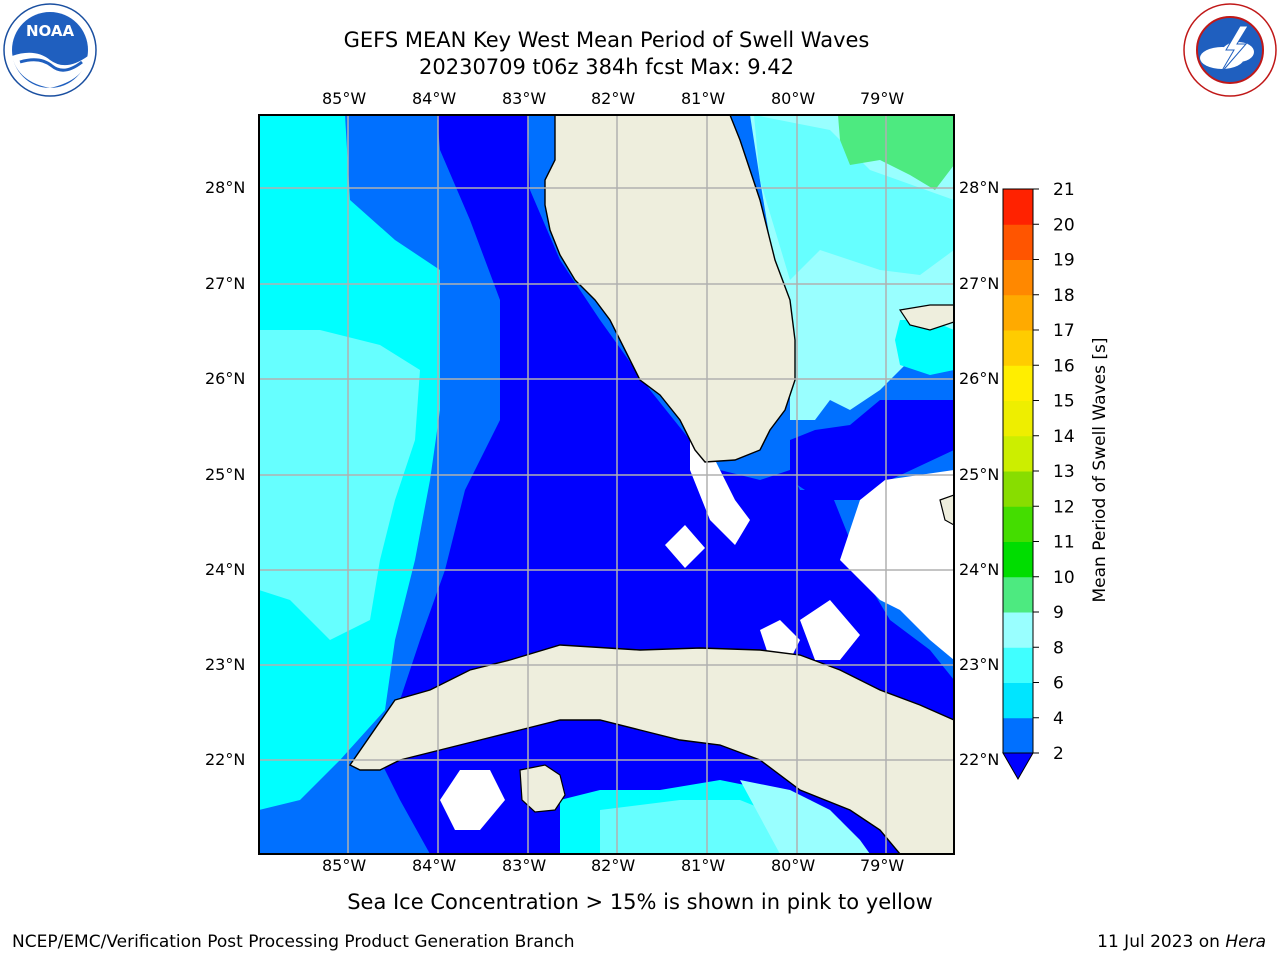 Image resolution: width=1280 pixels, height=960 pixels. Describe the element at coordinates (1064, 402) in the screenshot. I see `colorbar-tick-label: 15` at that location.